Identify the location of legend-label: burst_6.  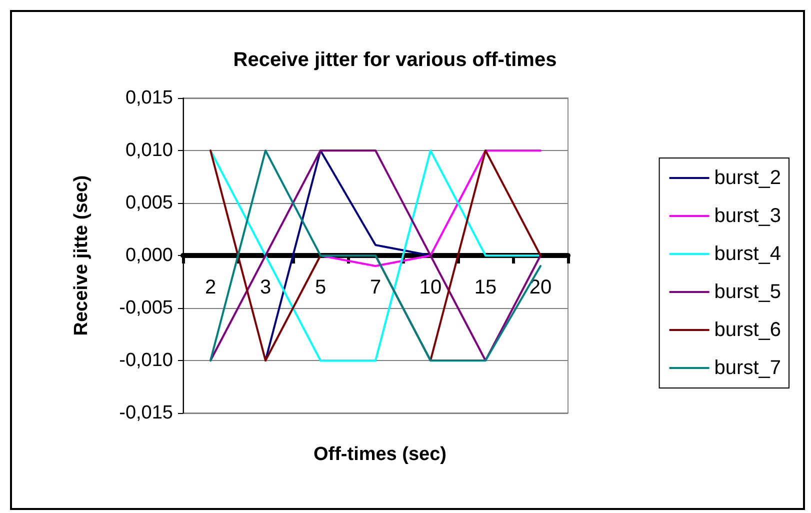
(748, 330).